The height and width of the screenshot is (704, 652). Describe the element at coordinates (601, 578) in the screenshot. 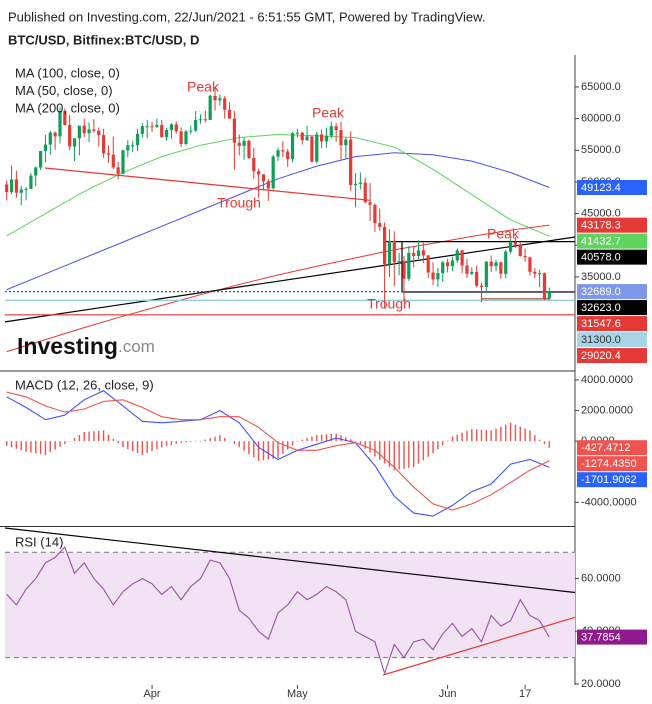

I see `y-tick-label: 60.0000` at that location.